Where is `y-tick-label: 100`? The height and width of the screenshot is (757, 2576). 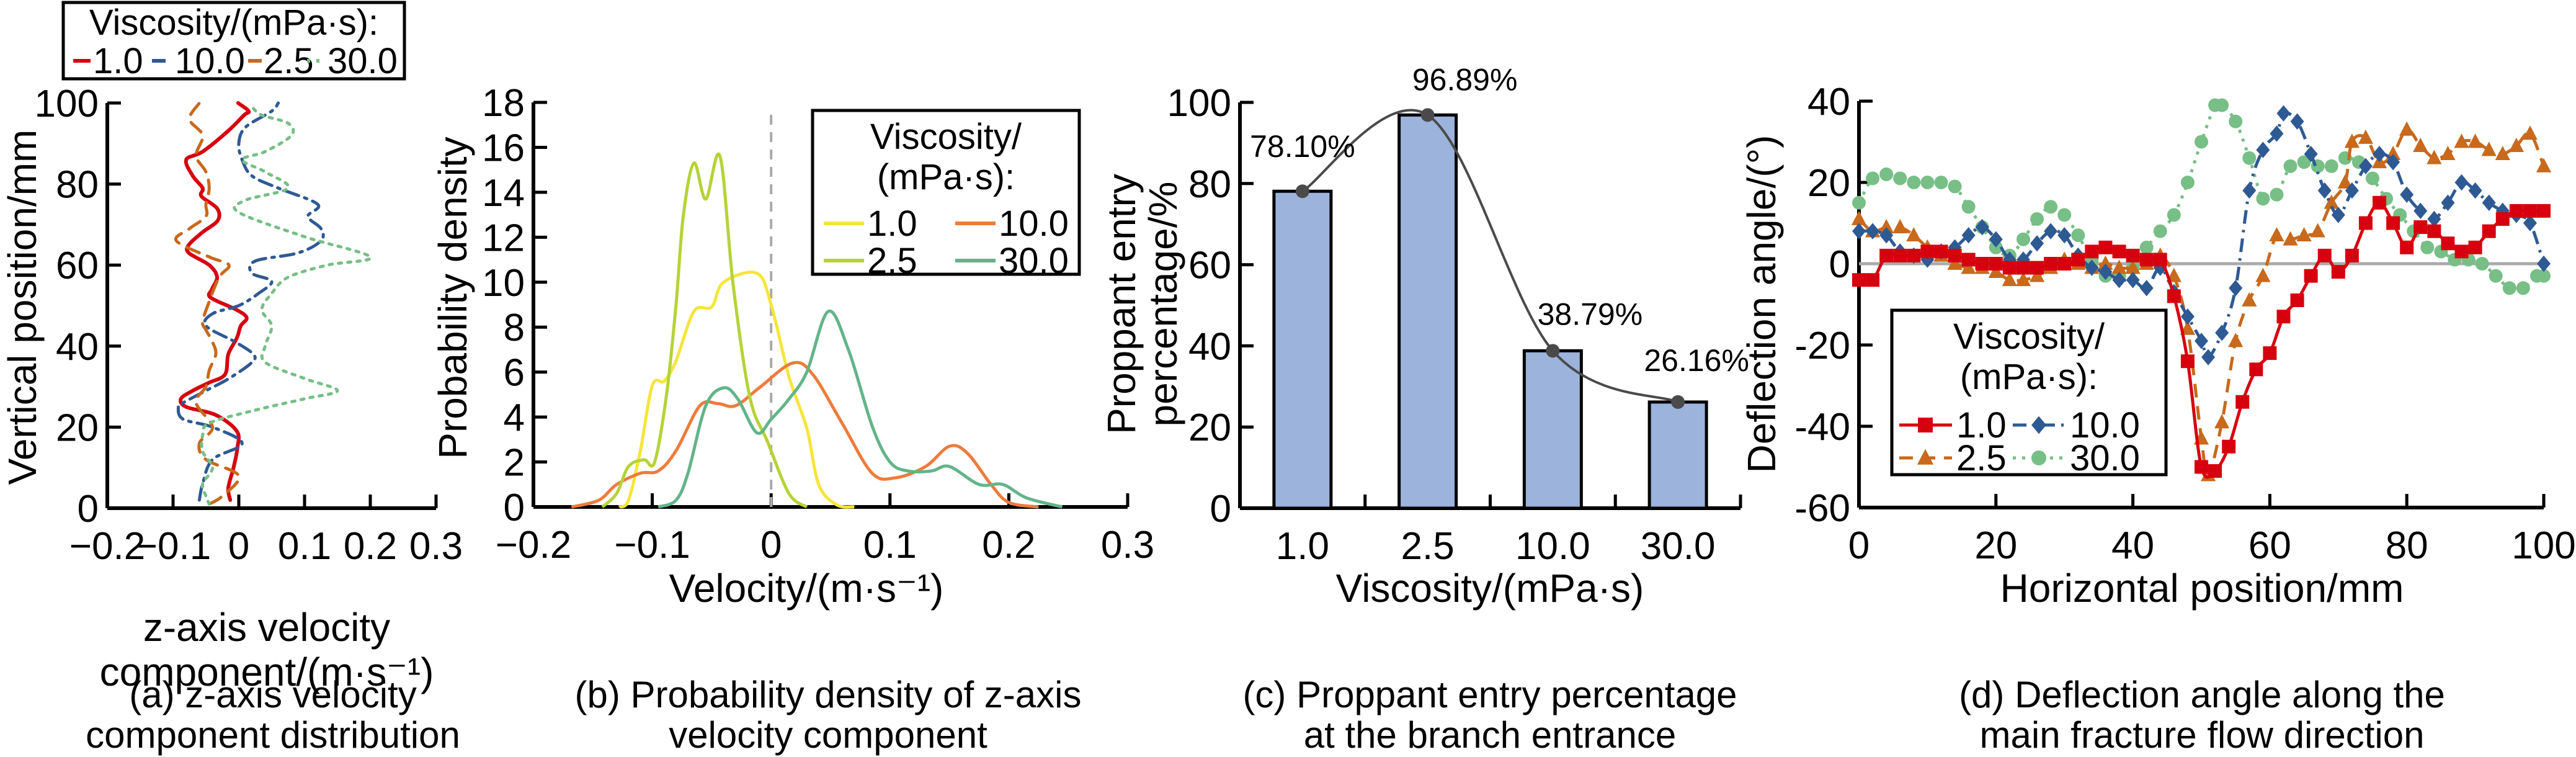 y-tick-label: 100 is located at coordinates (67, 104).